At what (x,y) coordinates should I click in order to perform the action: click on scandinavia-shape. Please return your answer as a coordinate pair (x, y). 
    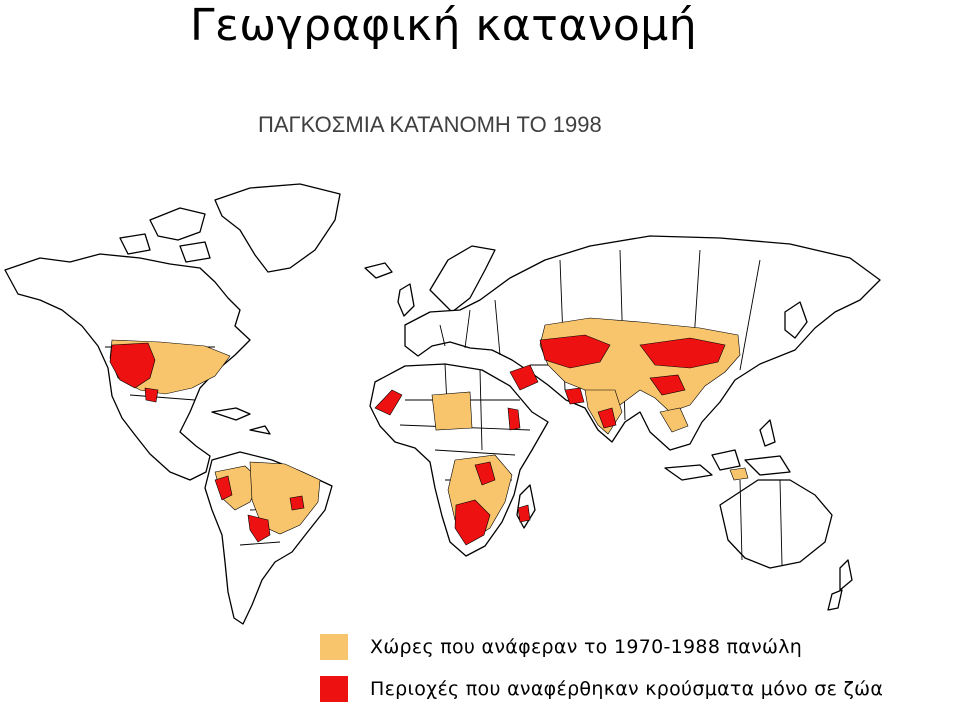
    Looking at the image, I should click on (462, 279).